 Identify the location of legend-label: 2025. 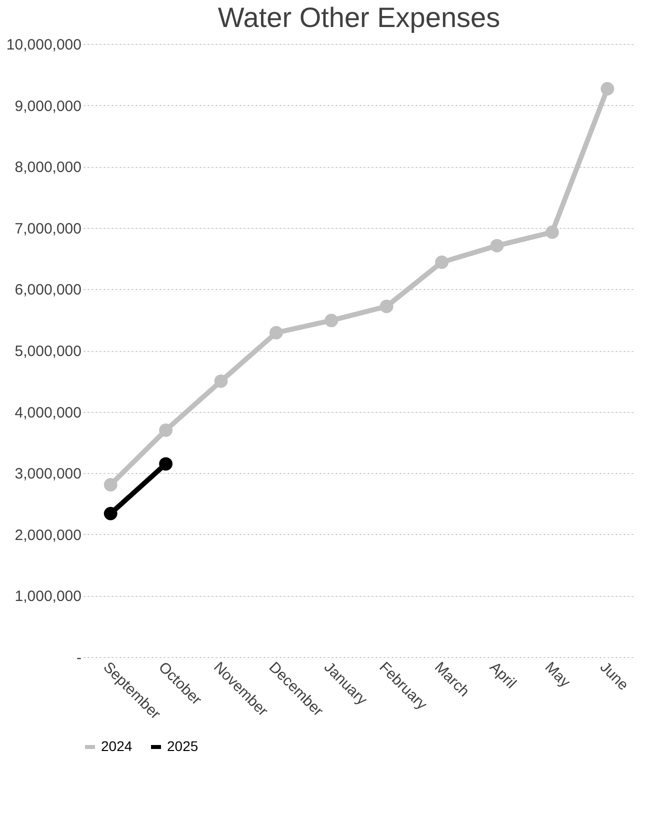
(182, 746).